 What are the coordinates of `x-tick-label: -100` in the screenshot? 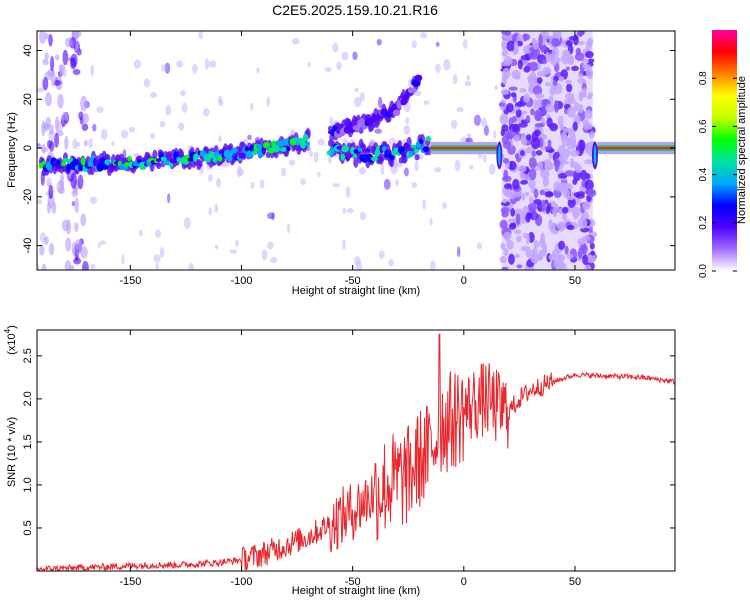 It's located at (242, 582).